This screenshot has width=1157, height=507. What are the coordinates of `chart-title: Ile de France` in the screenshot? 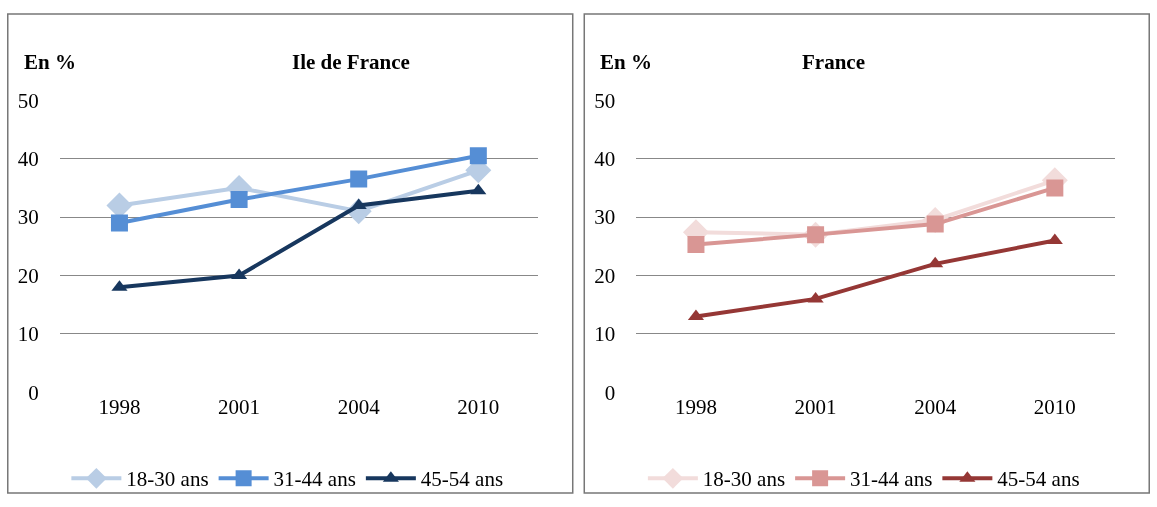 It's located at (351, 62).